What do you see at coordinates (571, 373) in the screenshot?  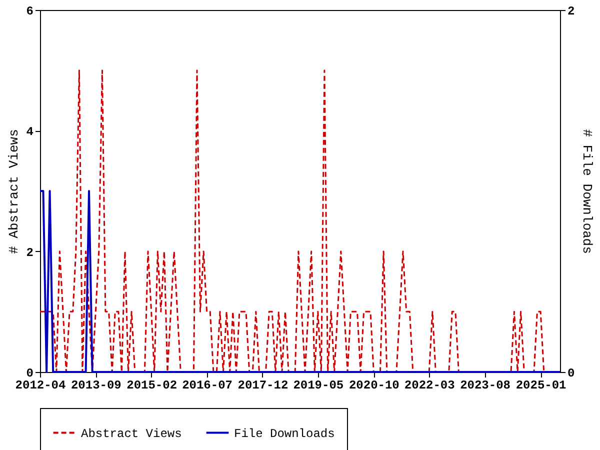 I see `y2-tick-label: 0` at bounding box center [571, 373].